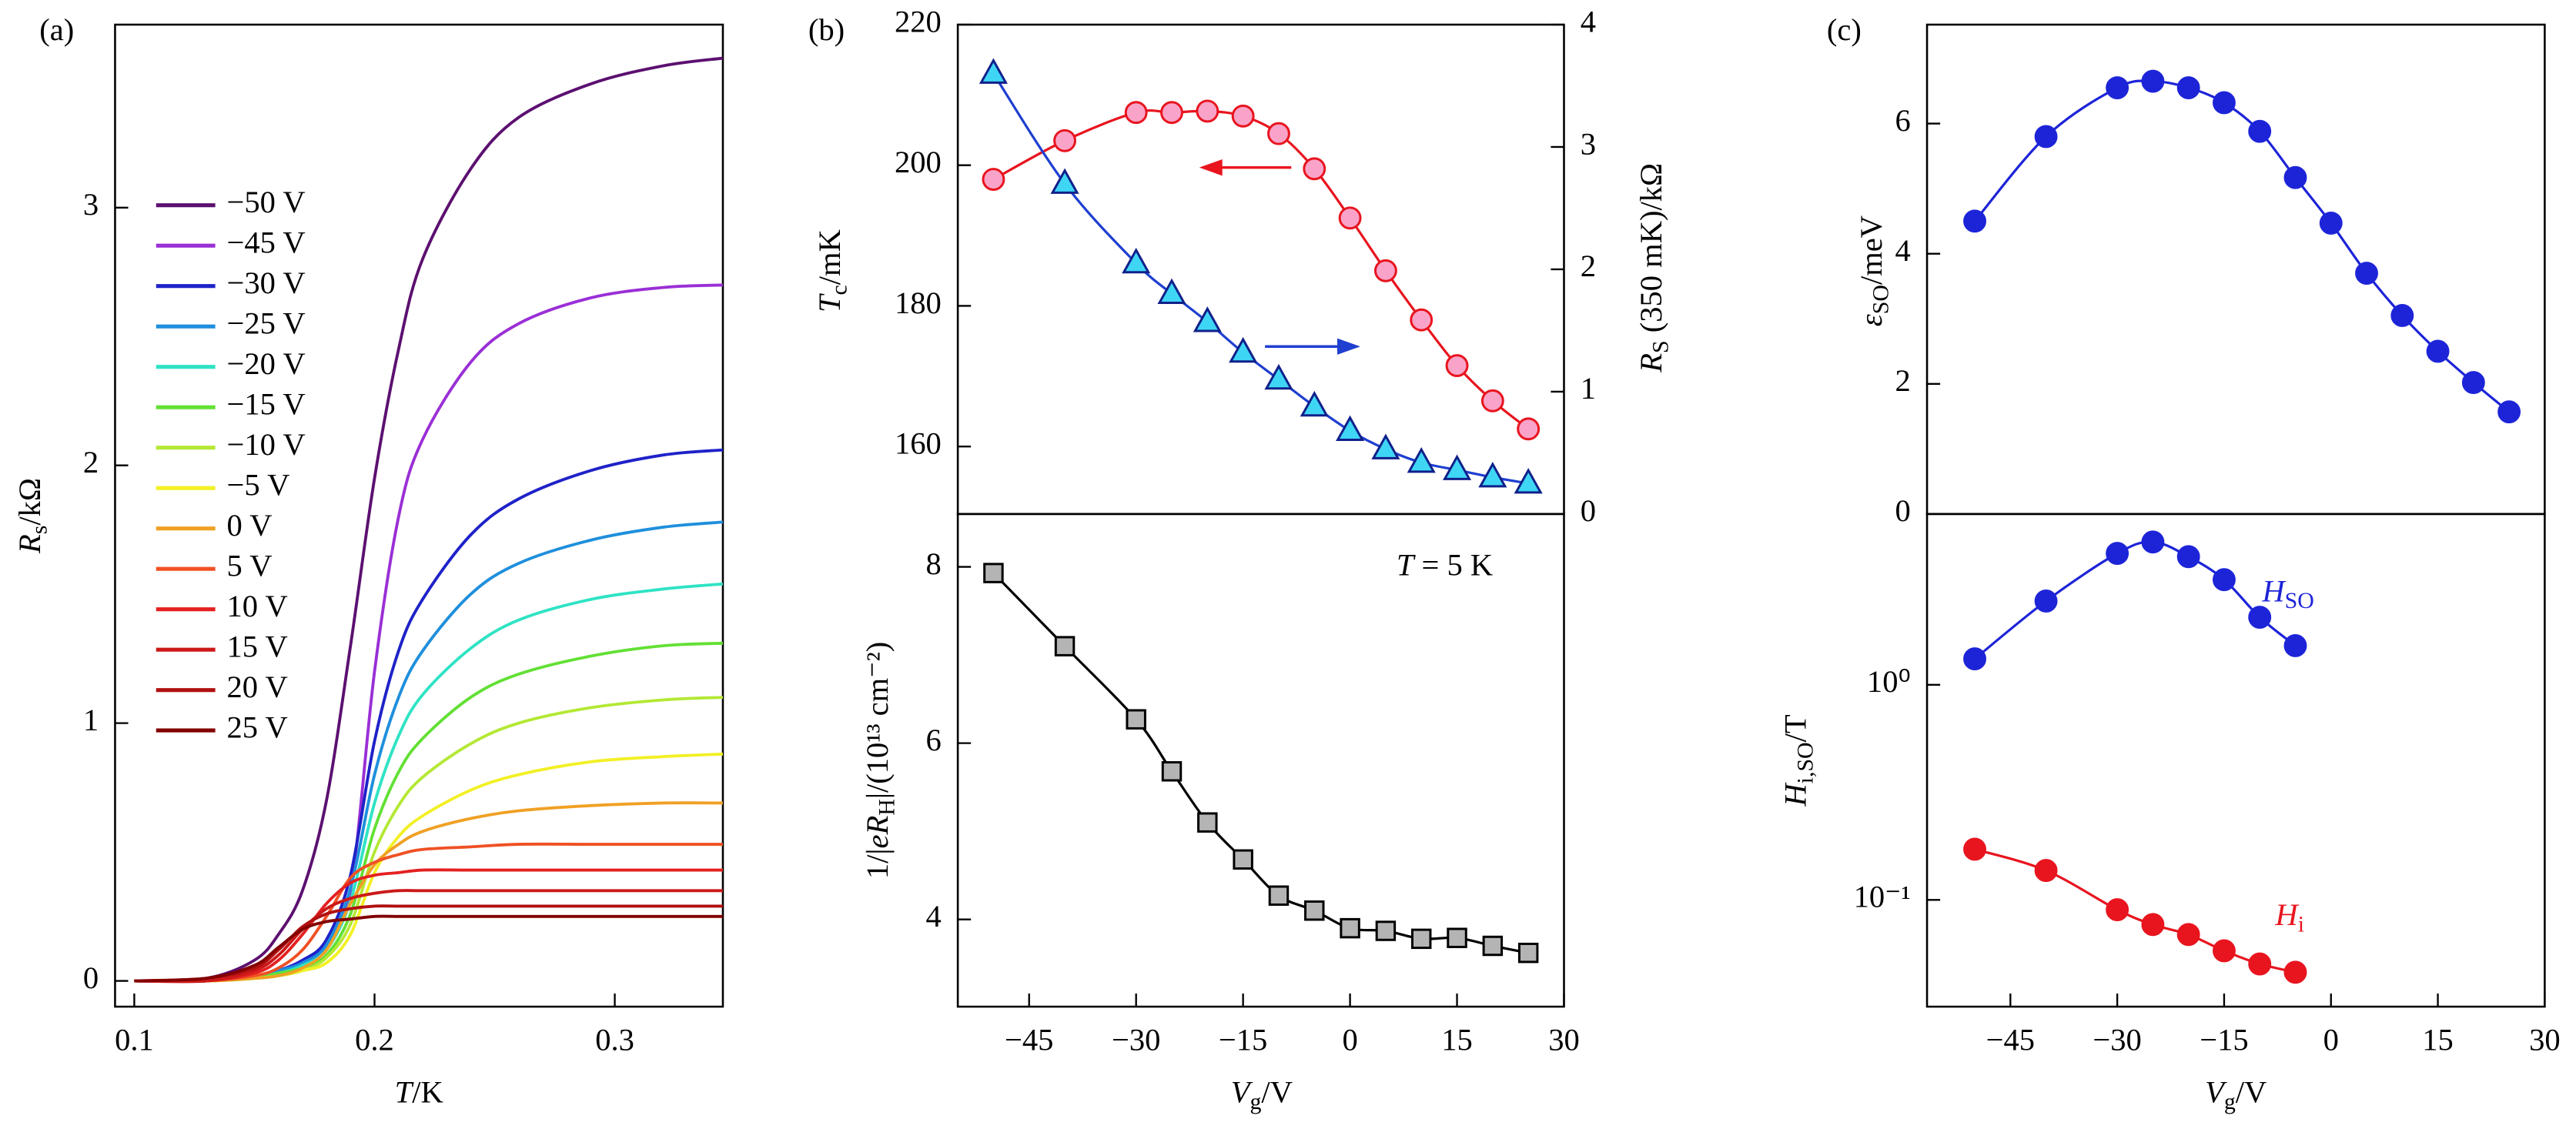 The width and height of the screenshot is (2576, 1129). What do you see at coordinates (1242, 1092) in the screenshot?
I see `label-part: V` at bounding box center [1242, 1092].